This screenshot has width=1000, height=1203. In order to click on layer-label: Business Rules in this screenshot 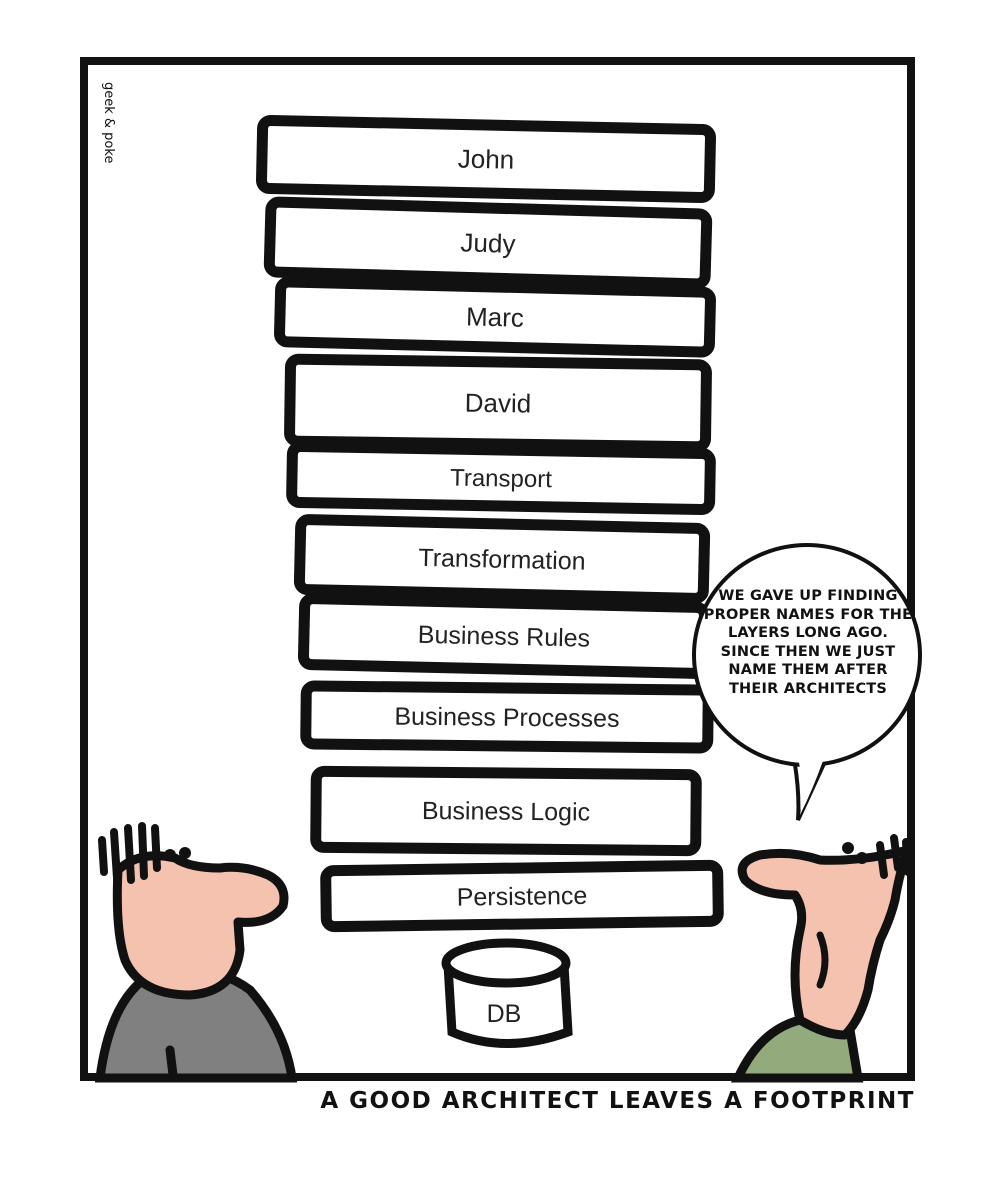, I will do `click(504, 637)`.